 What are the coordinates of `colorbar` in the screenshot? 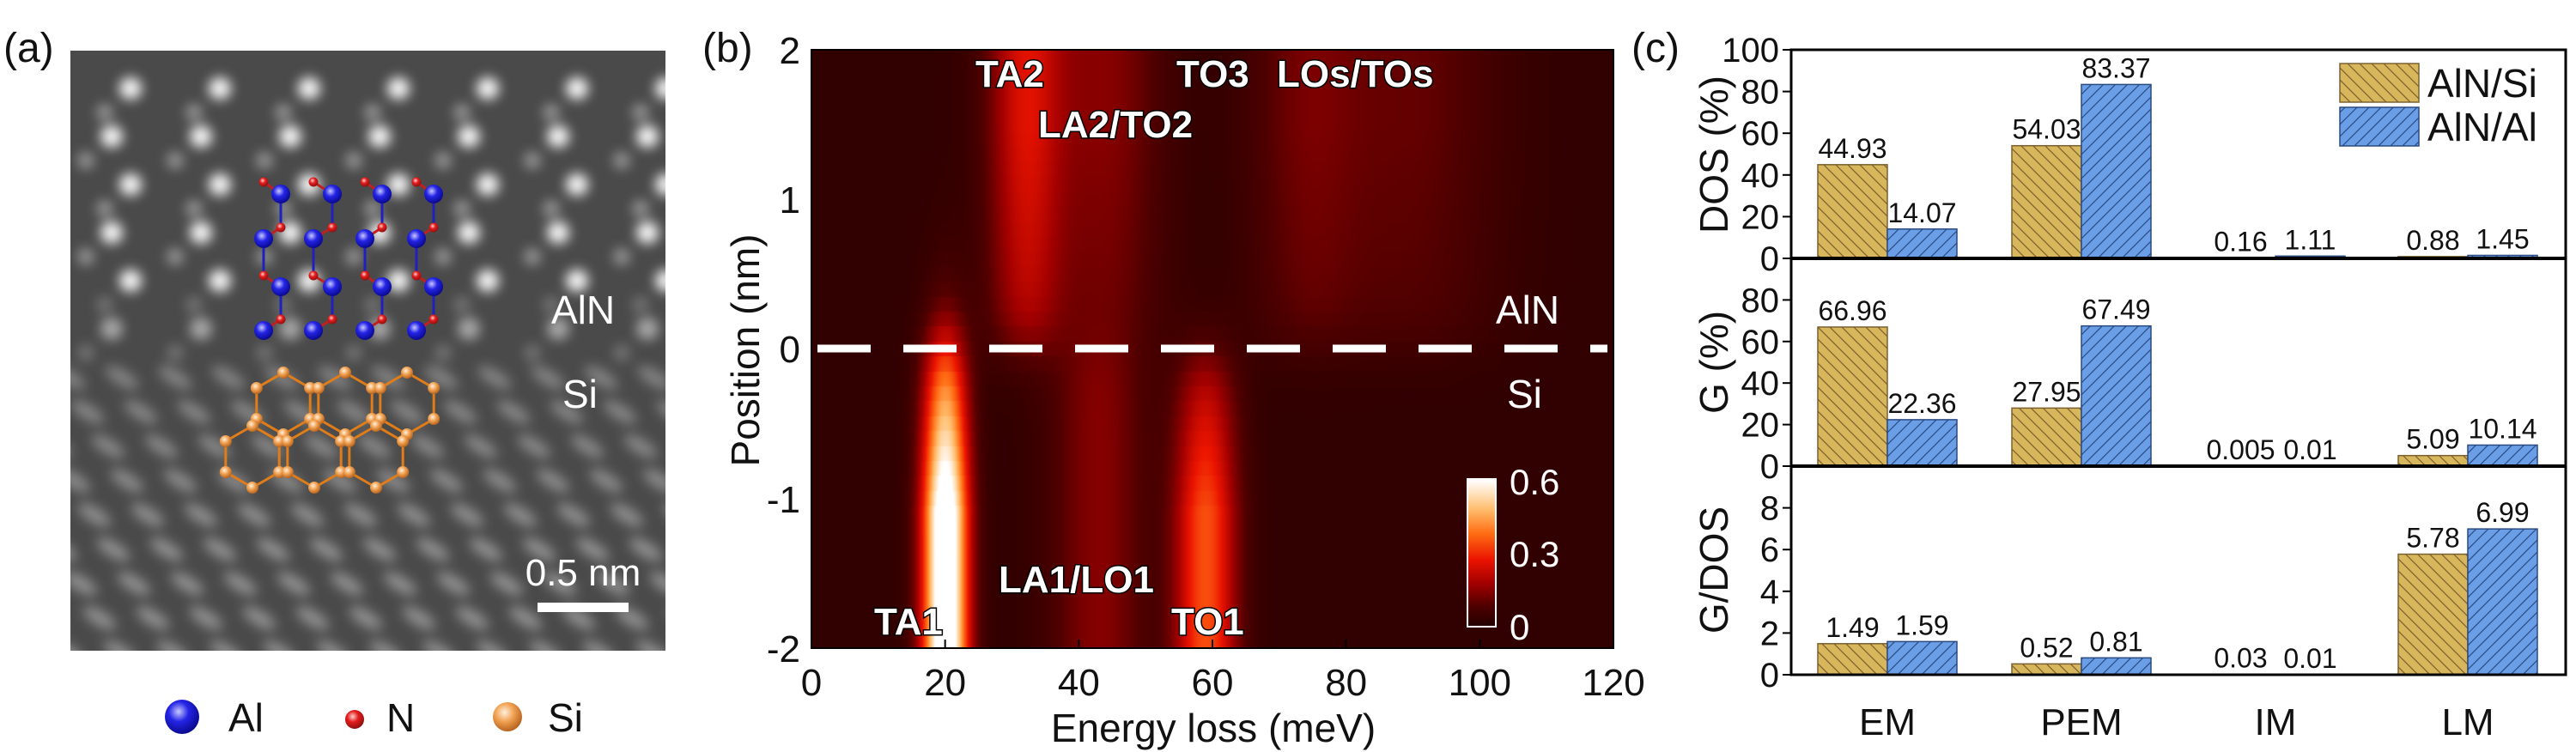 It's located at (1482, 553).